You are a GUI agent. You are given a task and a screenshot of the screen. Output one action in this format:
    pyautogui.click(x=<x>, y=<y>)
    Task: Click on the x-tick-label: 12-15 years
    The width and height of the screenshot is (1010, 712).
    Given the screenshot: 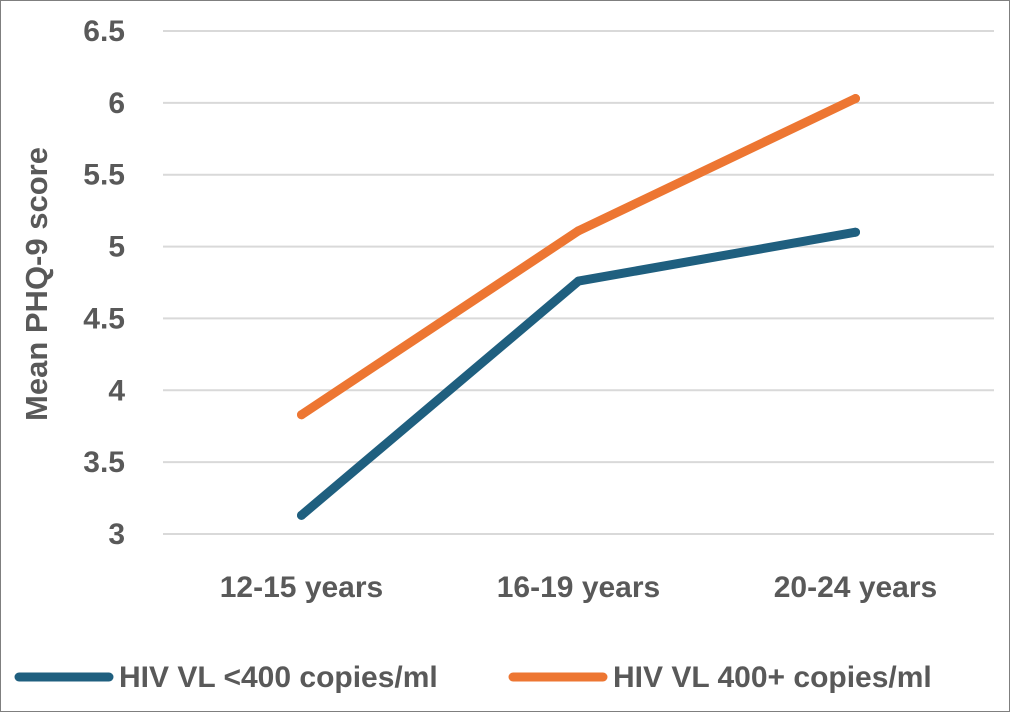 What is the action you would take?
    pyautogui.click(x=301, y=587)
    